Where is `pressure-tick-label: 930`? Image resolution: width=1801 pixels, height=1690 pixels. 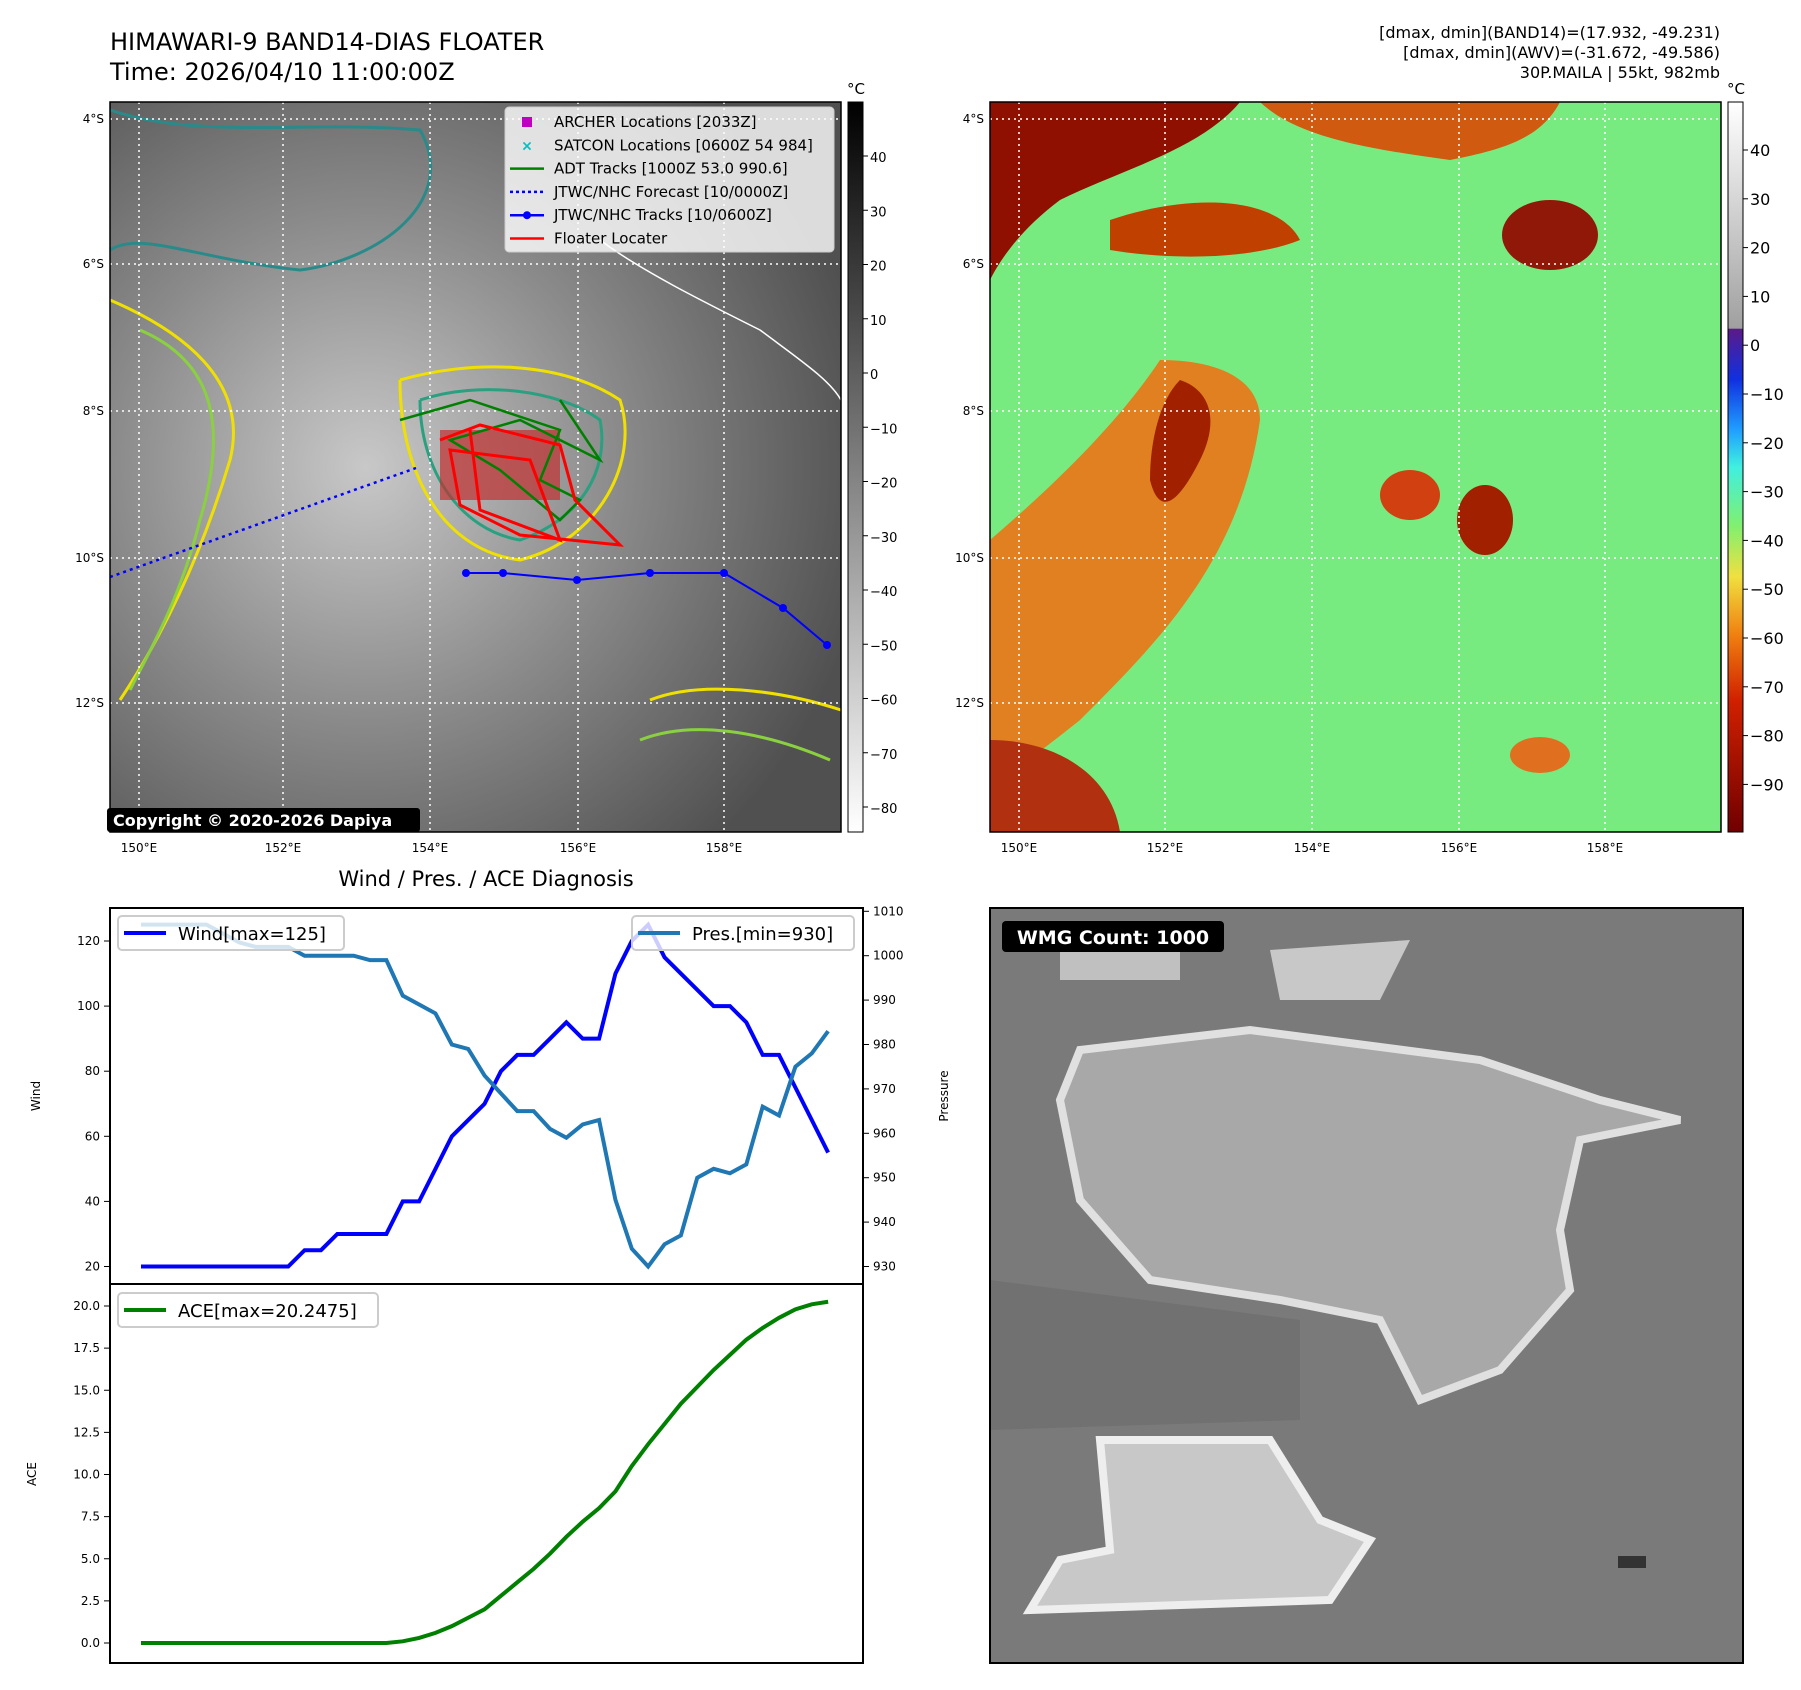
pressure-tick-label: 930 is located at coordinates (884, 1267).